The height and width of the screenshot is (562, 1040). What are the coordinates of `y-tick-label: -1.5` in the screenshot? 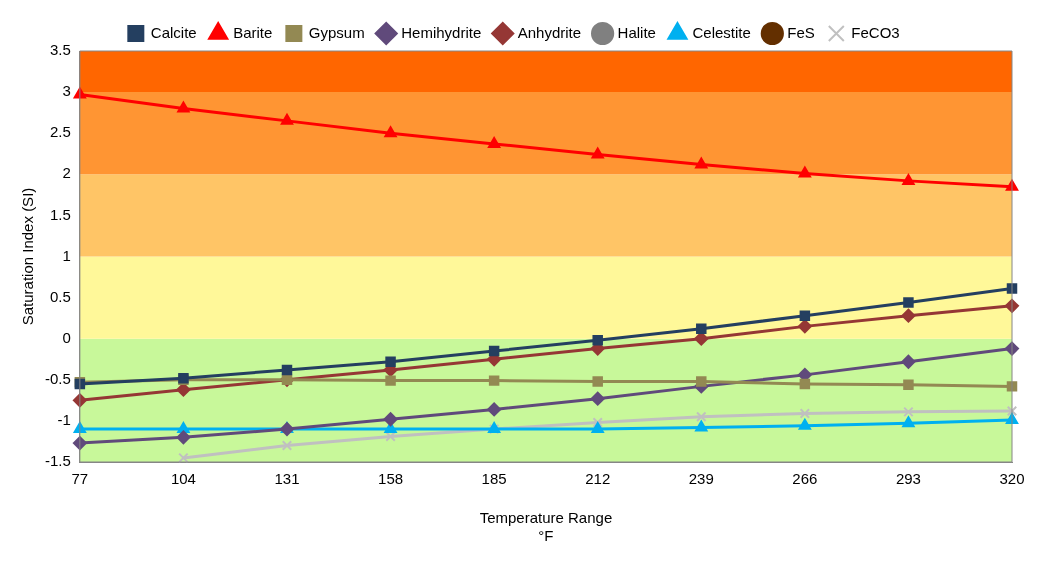 It's located at (57, 461).